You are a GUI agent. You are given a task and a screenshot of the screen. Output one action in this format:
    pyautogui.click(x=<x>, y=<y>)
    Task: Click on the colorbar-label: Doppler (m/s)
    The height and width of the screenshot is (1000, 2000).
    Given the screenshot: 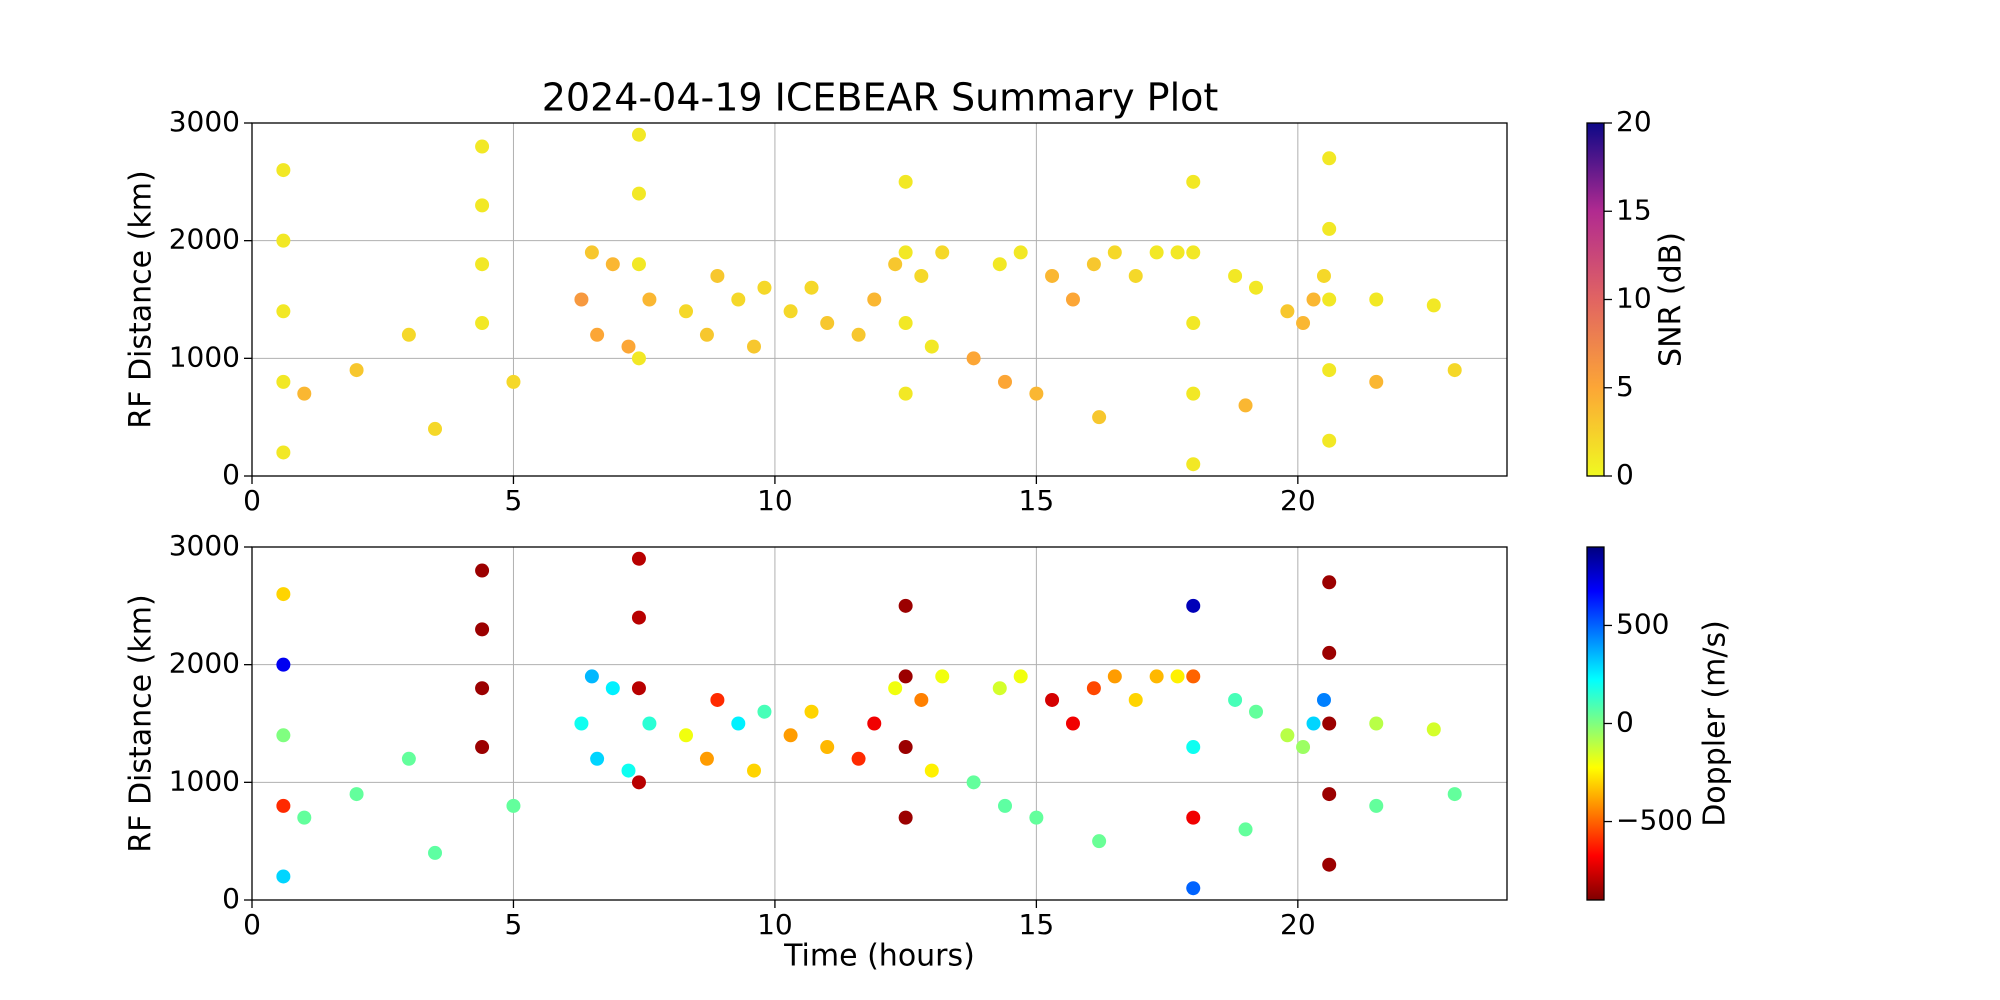 What is the action you would take?
    pyautogui.click(x=1715, y=723)
    